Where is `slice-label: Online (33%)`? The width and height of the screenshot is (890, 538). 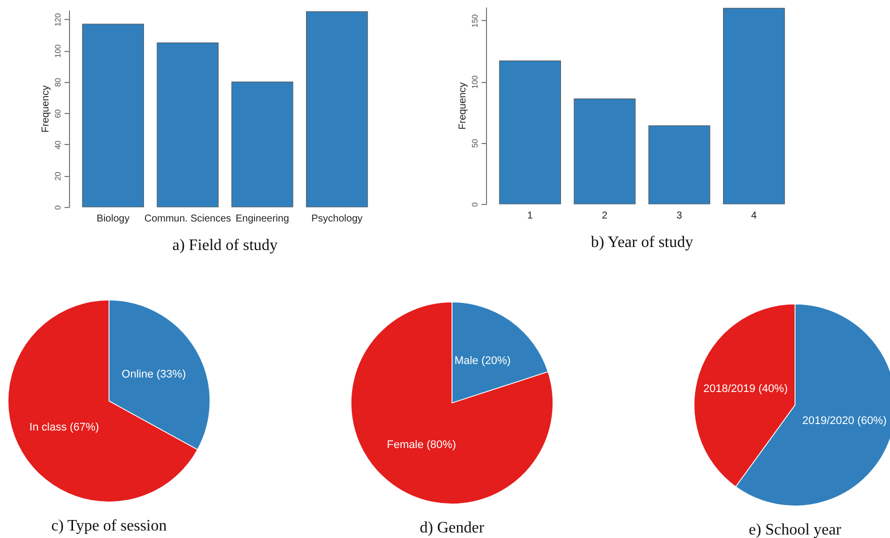 slice-label: Online (33%) is located at coordinates (154, 374).